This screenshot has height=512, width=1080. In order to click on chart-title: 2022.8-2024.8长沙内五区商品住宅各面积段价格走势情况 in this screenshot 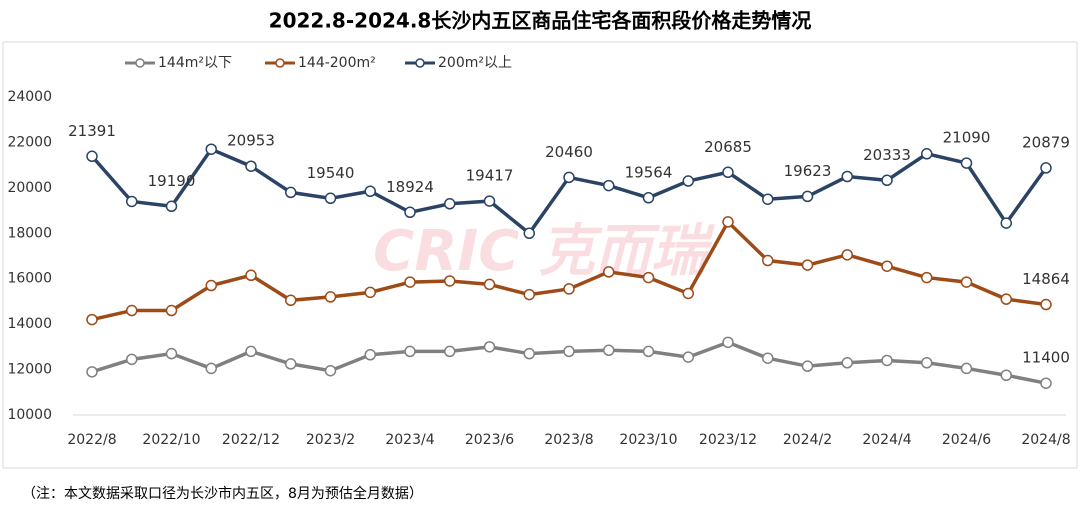, I will do `click(540, 21)`.